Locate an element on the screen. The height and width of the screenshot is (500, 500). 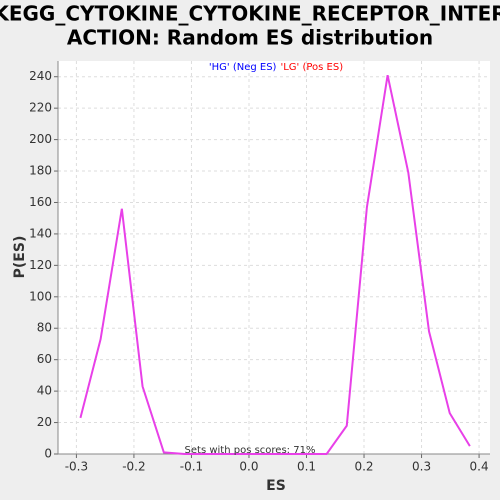
x-tick-label: -0.2 is located at coordinates (133, 467).